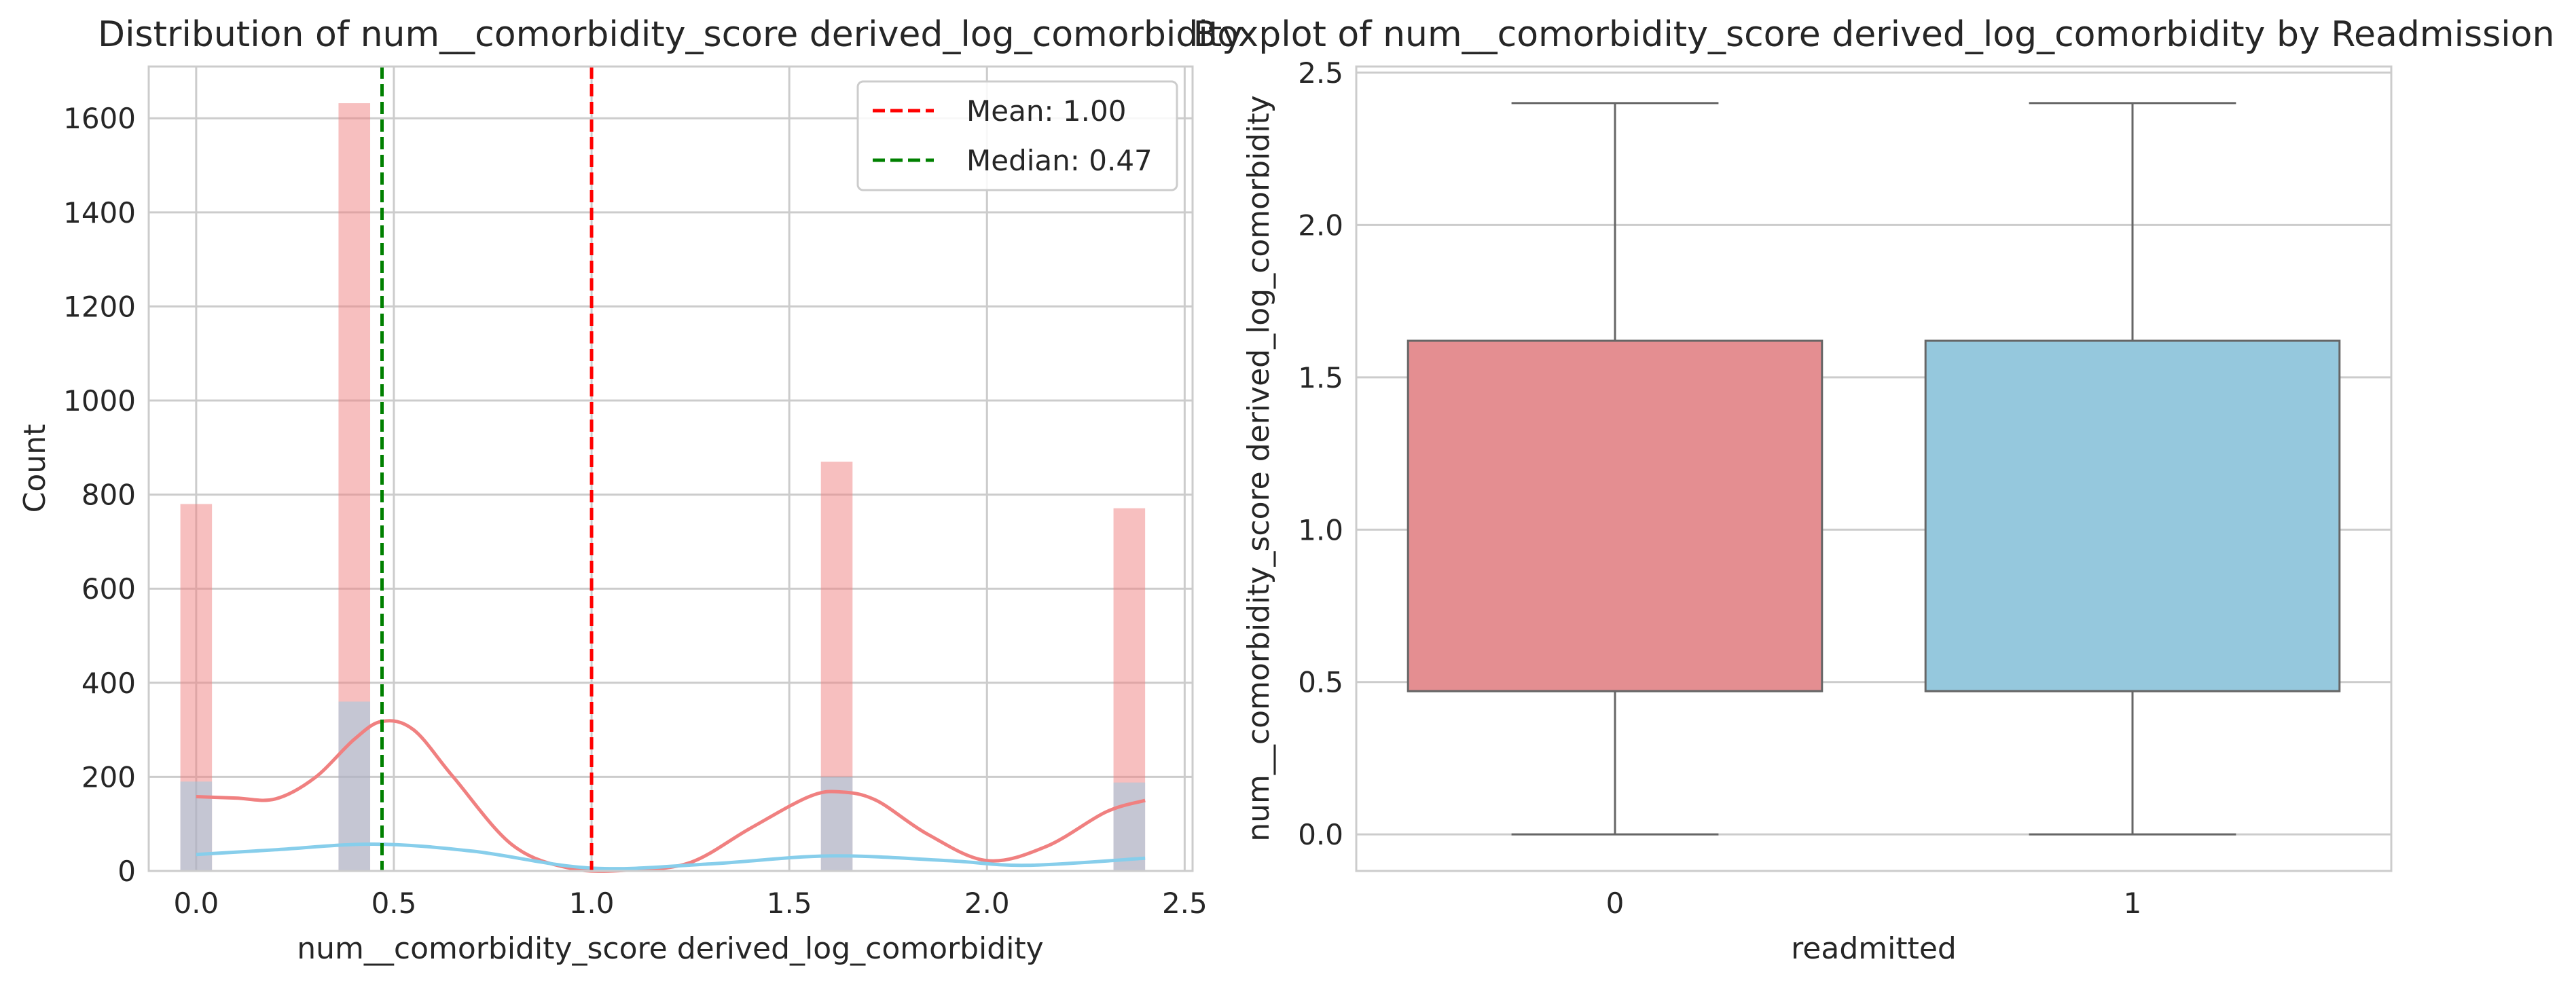  What do you see at coordinates (1320, 73) in the screenshot?
I see `boxplot-y-tick-label: 2.5` at bounding box center [1320, 73].